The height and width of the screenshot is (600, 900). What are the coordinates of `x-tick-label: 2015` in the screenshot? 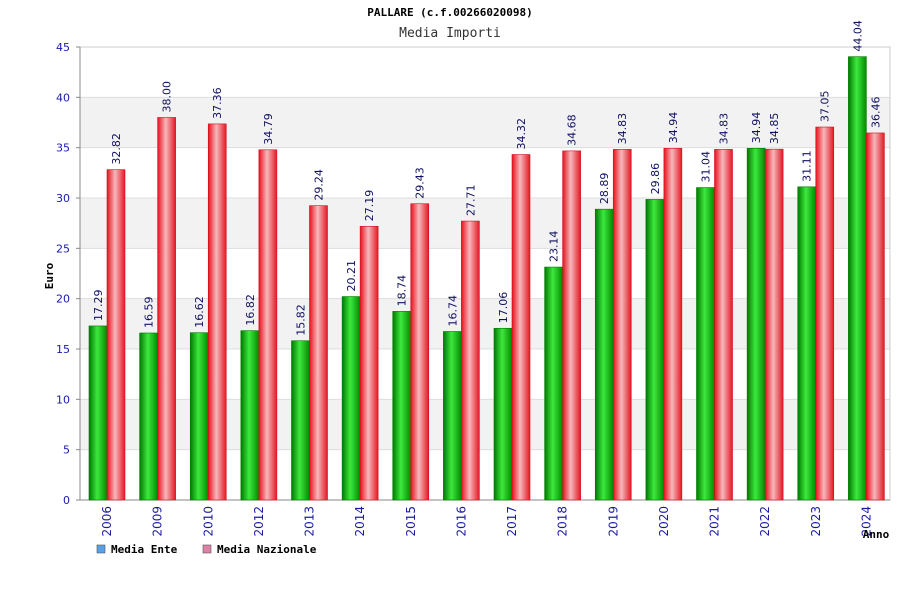 It's located at (411, 521).